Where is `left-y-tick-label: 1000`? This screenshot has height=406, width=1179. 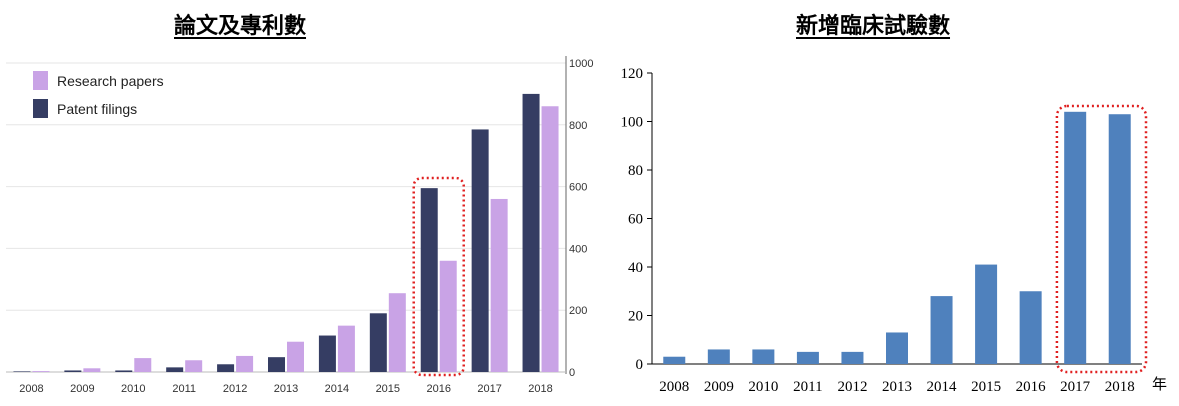
left-y-tick-label: 1000 is located at coordinates (581, 64).